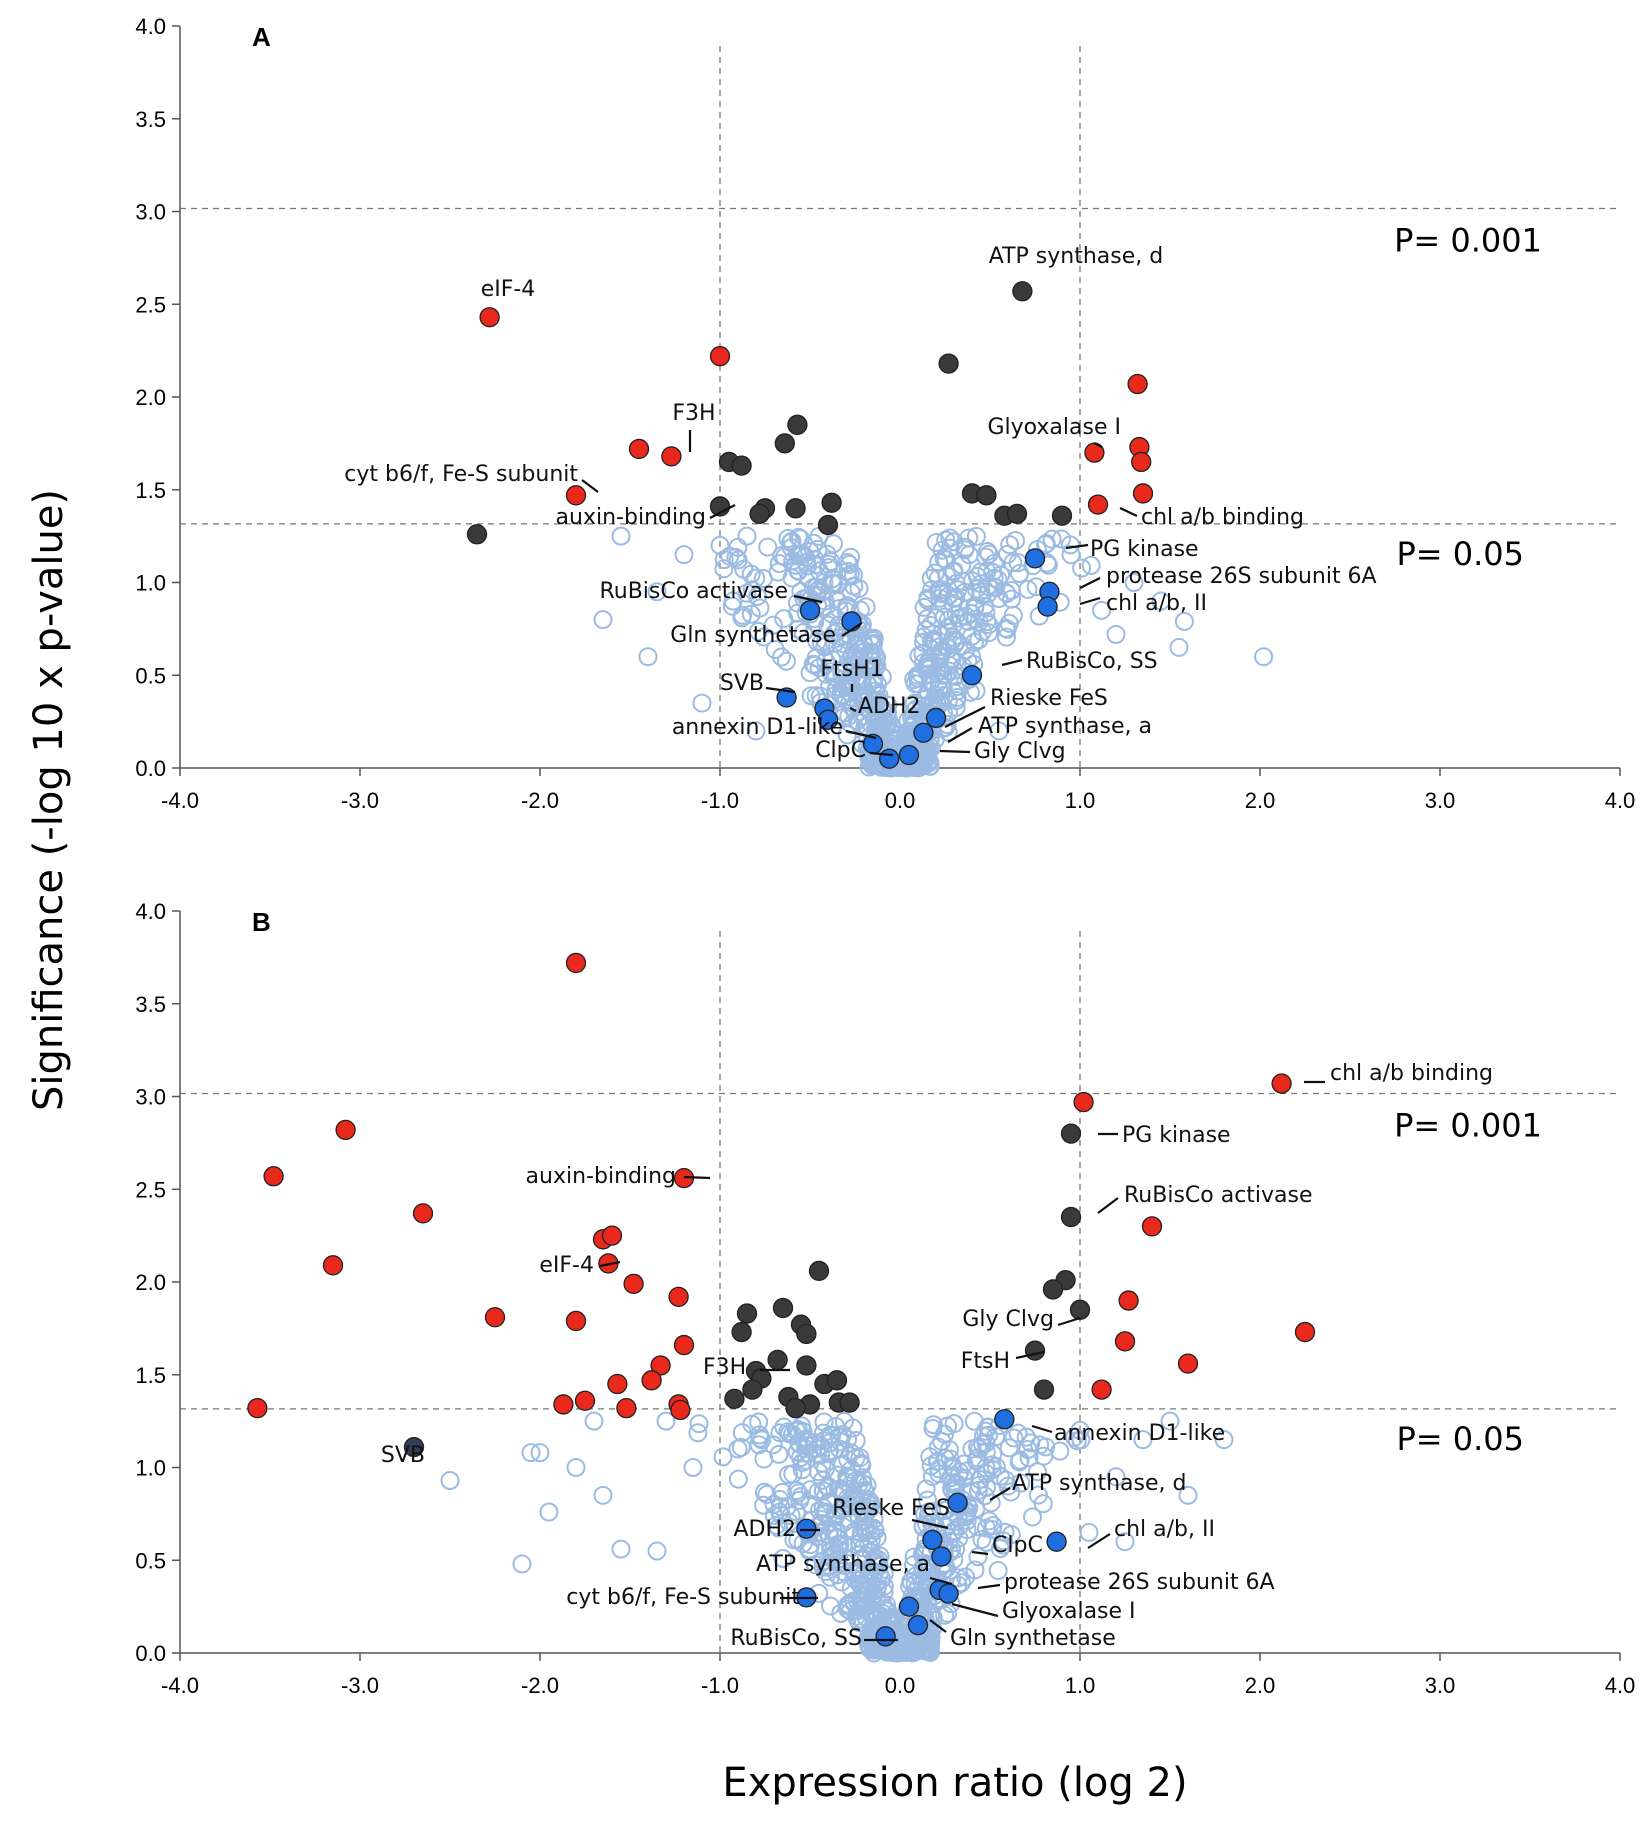  What do you see at coordinates (720, 1685) in the screenshot?
I see `x-tick-label: -1.0` at bounding box center [720, 1685].